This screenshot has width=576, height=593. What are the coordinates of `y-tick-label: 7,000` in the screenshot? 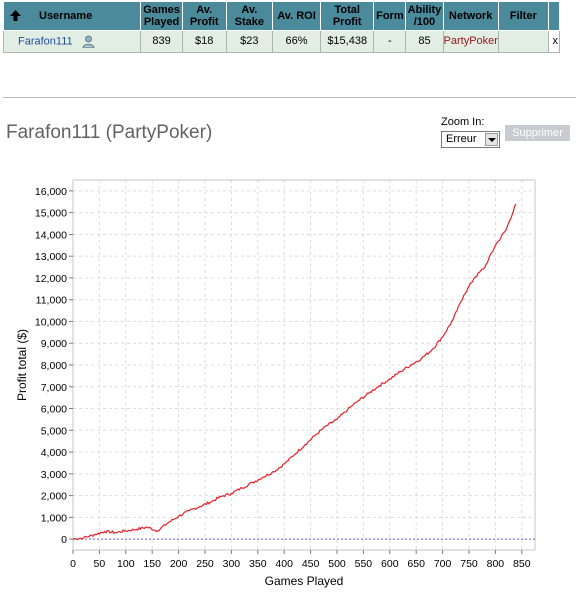 It's located at (54, 388).